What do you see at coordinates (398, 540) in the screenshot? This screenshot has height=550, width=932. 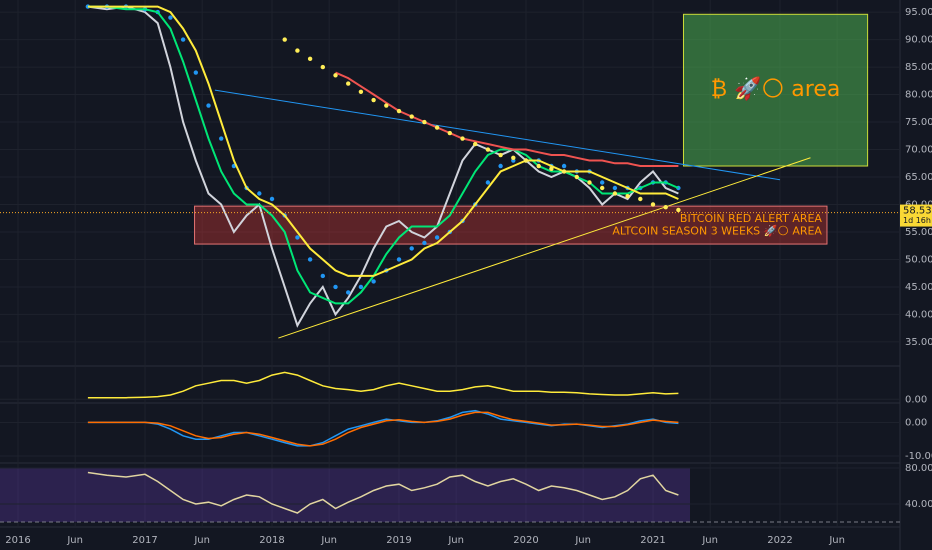 I see `x-tick-label: 2019` at bounding box center [398, 540].